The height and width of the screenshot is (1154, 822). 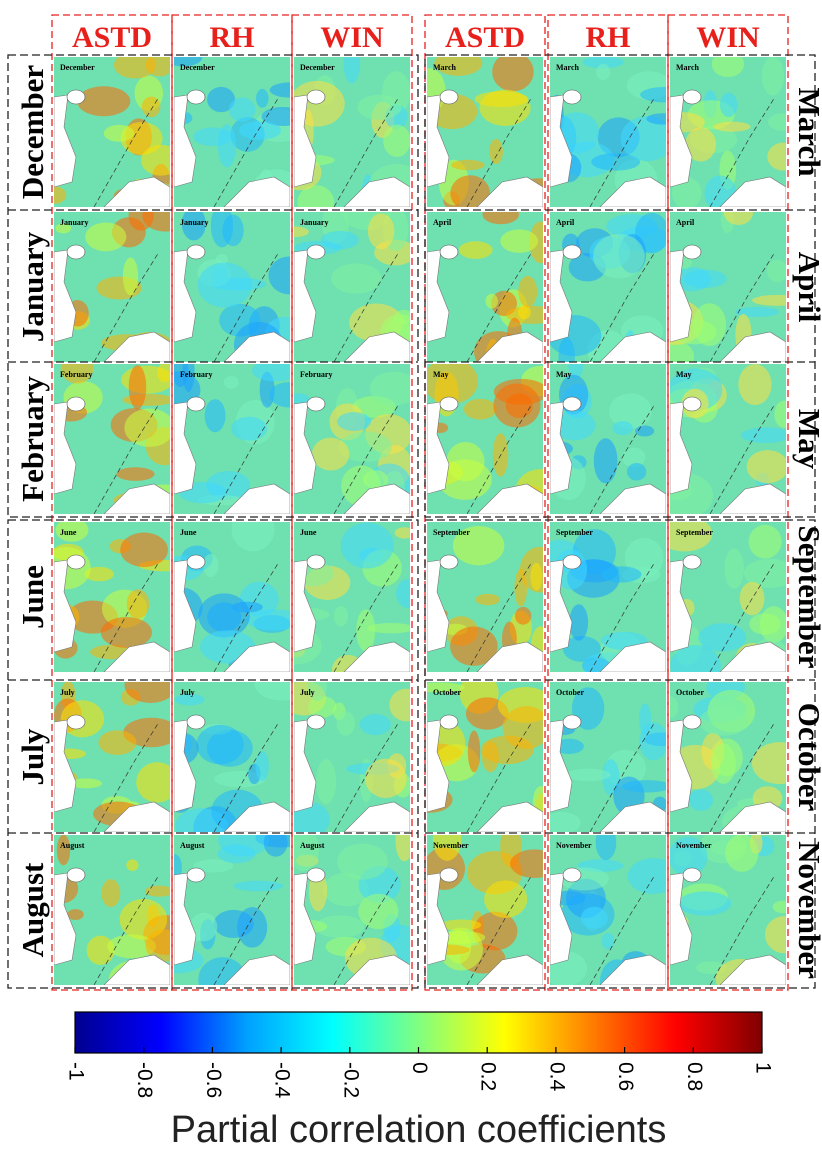 What do you see at coordinates (807, 439) in the screenshot?
I see `row-label: May` at bounding box center [807, 439].